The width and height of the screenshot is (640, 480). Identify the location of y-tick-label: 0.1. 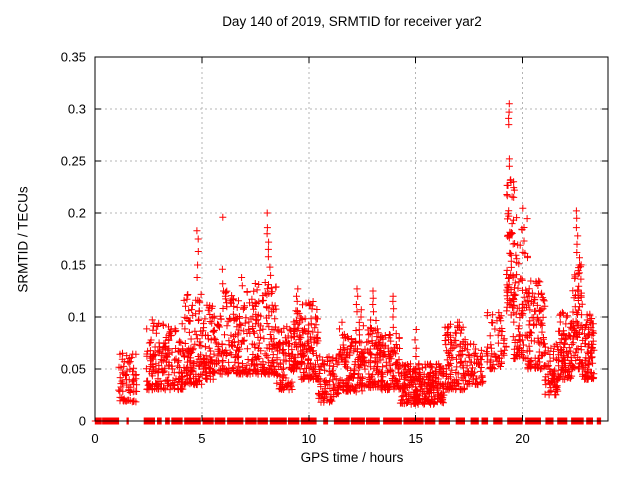
(77, 317).